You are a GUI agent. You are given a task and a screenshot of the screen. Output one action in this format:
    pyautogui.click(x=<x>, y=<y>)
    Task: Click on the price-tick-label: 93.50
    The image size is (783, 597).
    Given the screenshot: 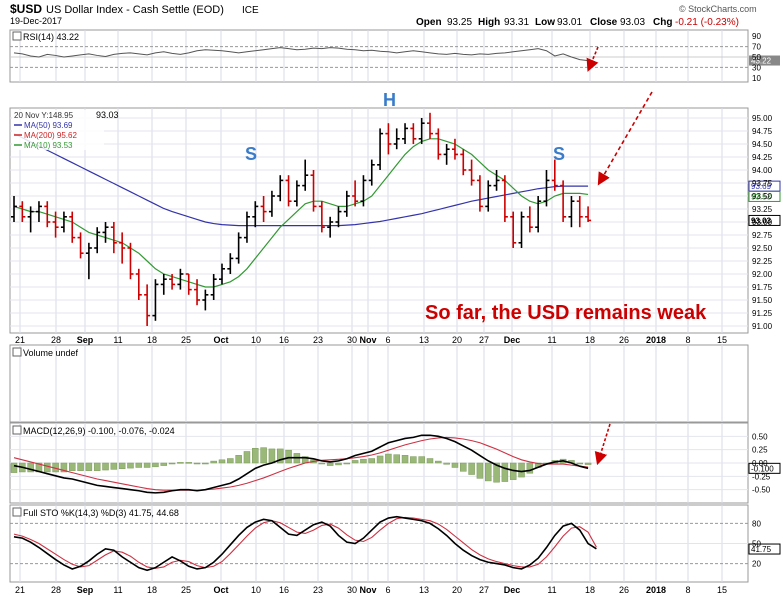 What is the action you would take?
    pyautogui.click(x=762, y=196)
    